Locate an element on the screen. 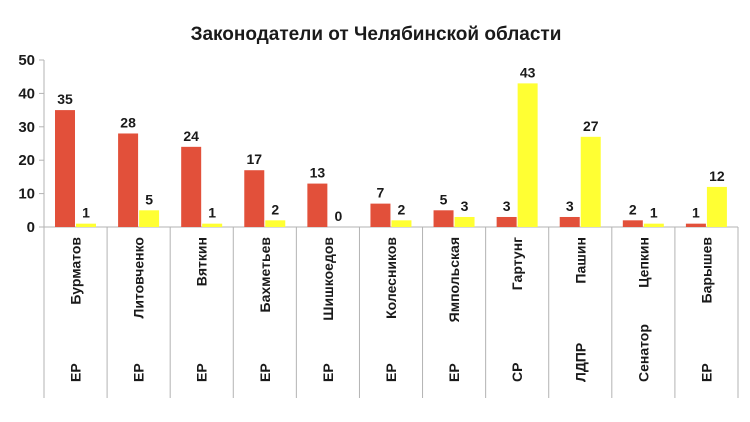 Image resolution: width=750 pixels, height=422 pixels. category-label-party: Сенатор is located at coordinates (643, 353).